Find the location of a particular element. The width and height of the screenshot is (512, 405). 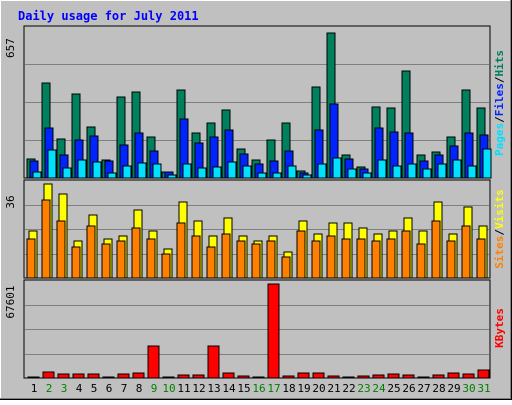

day-label-31: 31 is located at coordinates (483, 388).